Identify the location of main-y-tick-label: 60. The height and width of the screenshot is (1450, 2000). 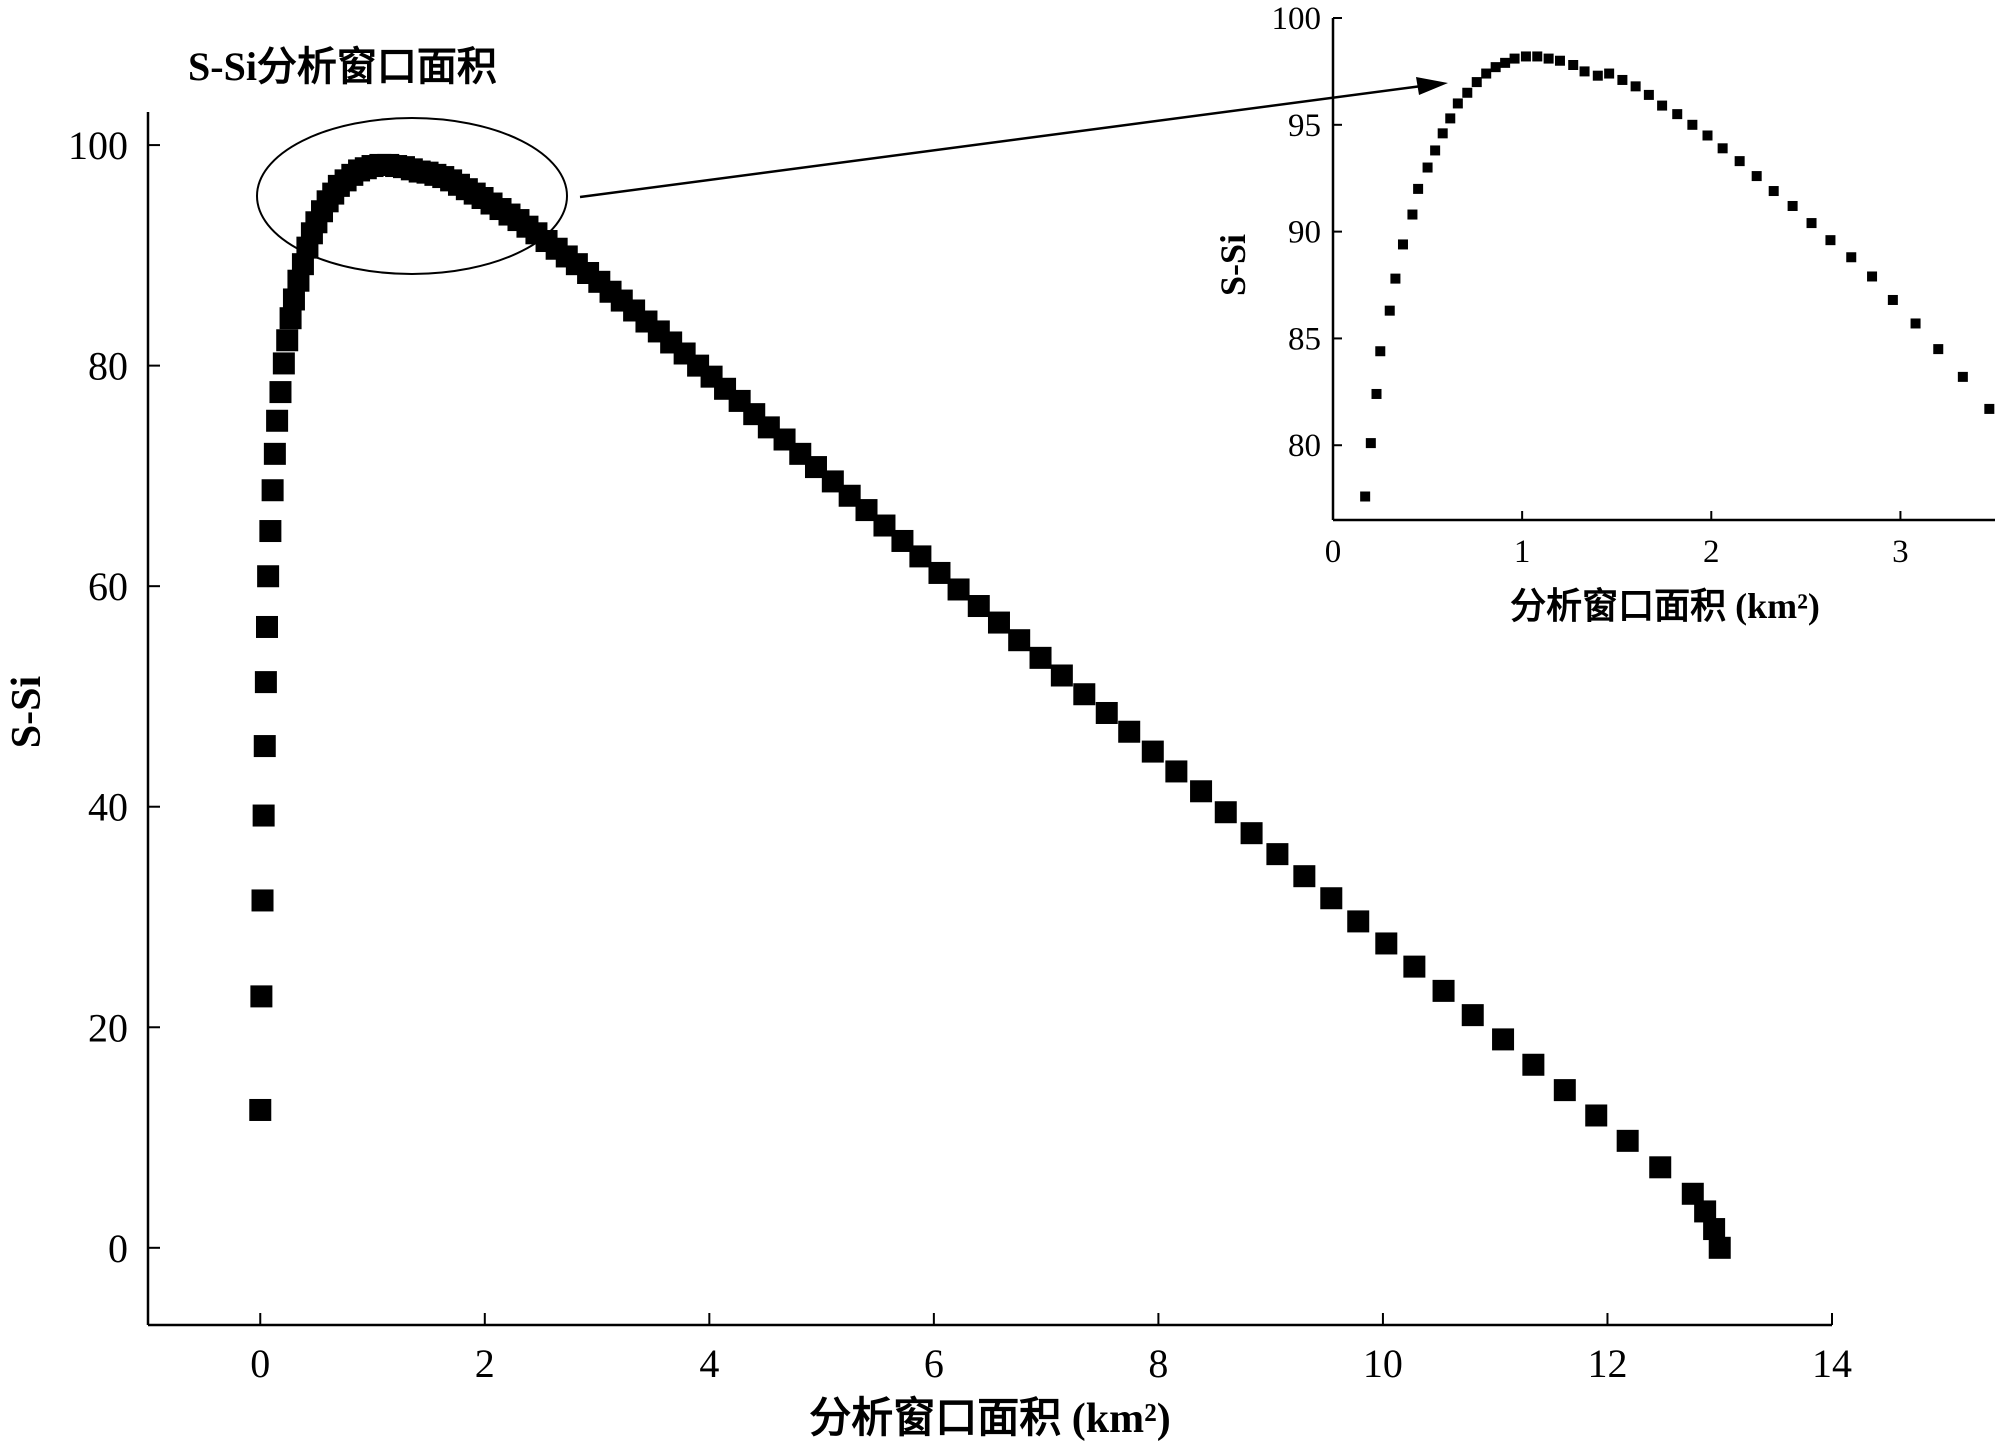
(108, 586).